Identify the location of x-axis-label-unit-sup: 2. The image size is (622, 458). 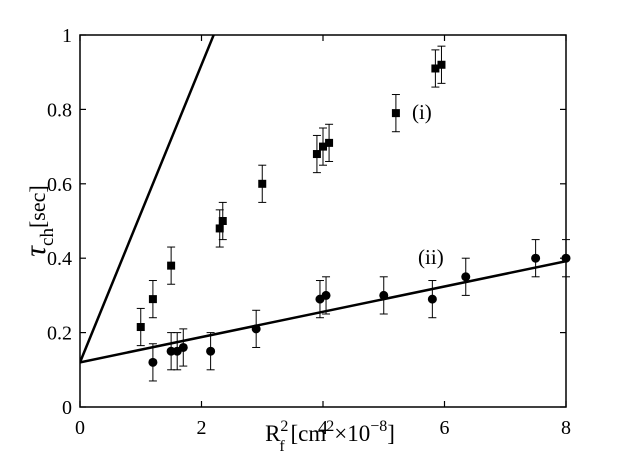
(330, 426).